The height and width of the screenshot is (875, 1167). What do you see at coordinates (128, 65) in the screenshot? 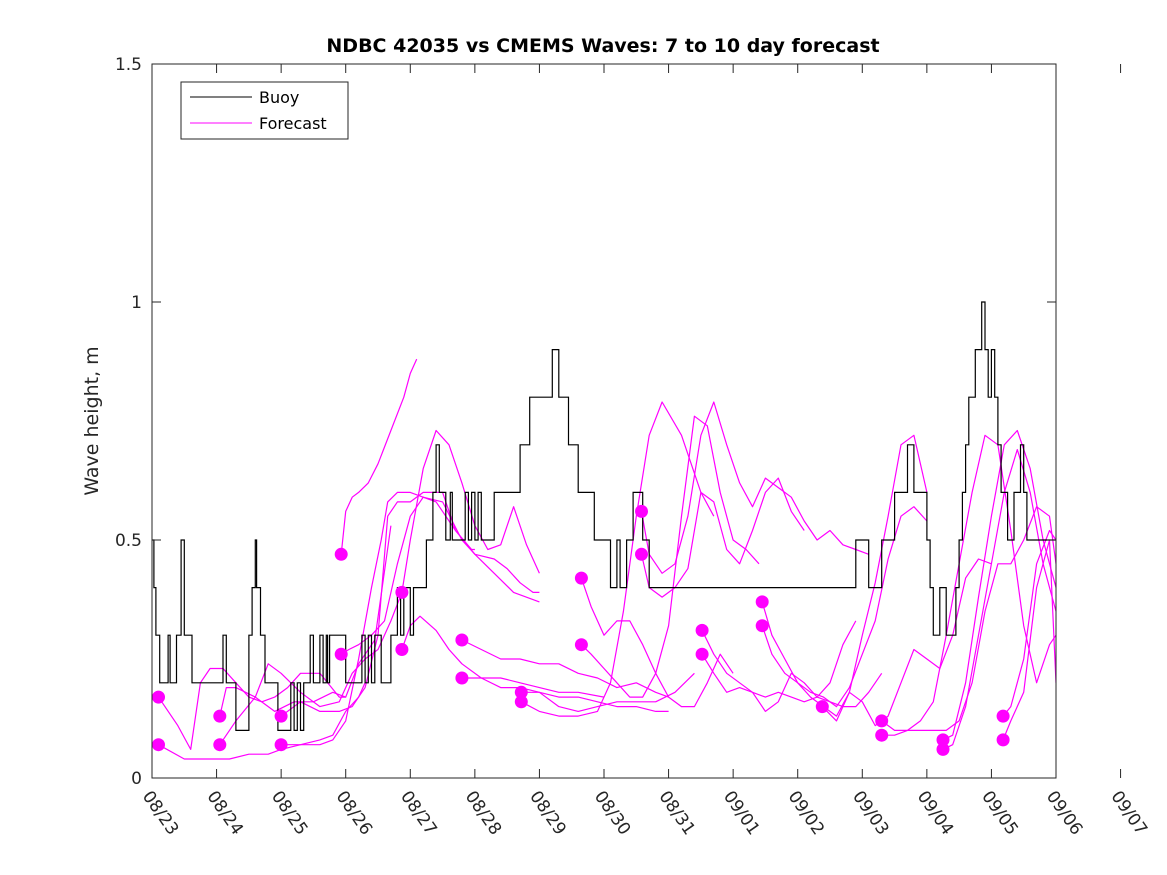
I see `y-tick-label: 1.5` at bounding box center [128, 65].